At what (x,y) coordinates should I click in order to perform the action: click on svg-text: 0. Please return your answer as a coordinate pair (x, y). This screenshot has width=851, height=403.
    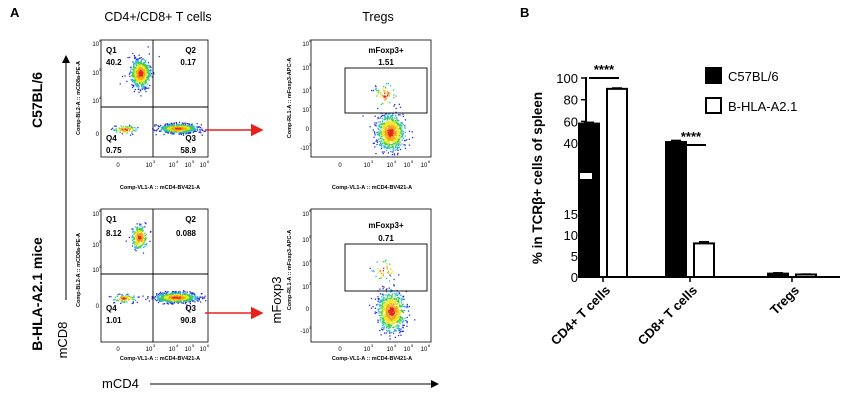
    Looking at the image, I should click on (118, 350).